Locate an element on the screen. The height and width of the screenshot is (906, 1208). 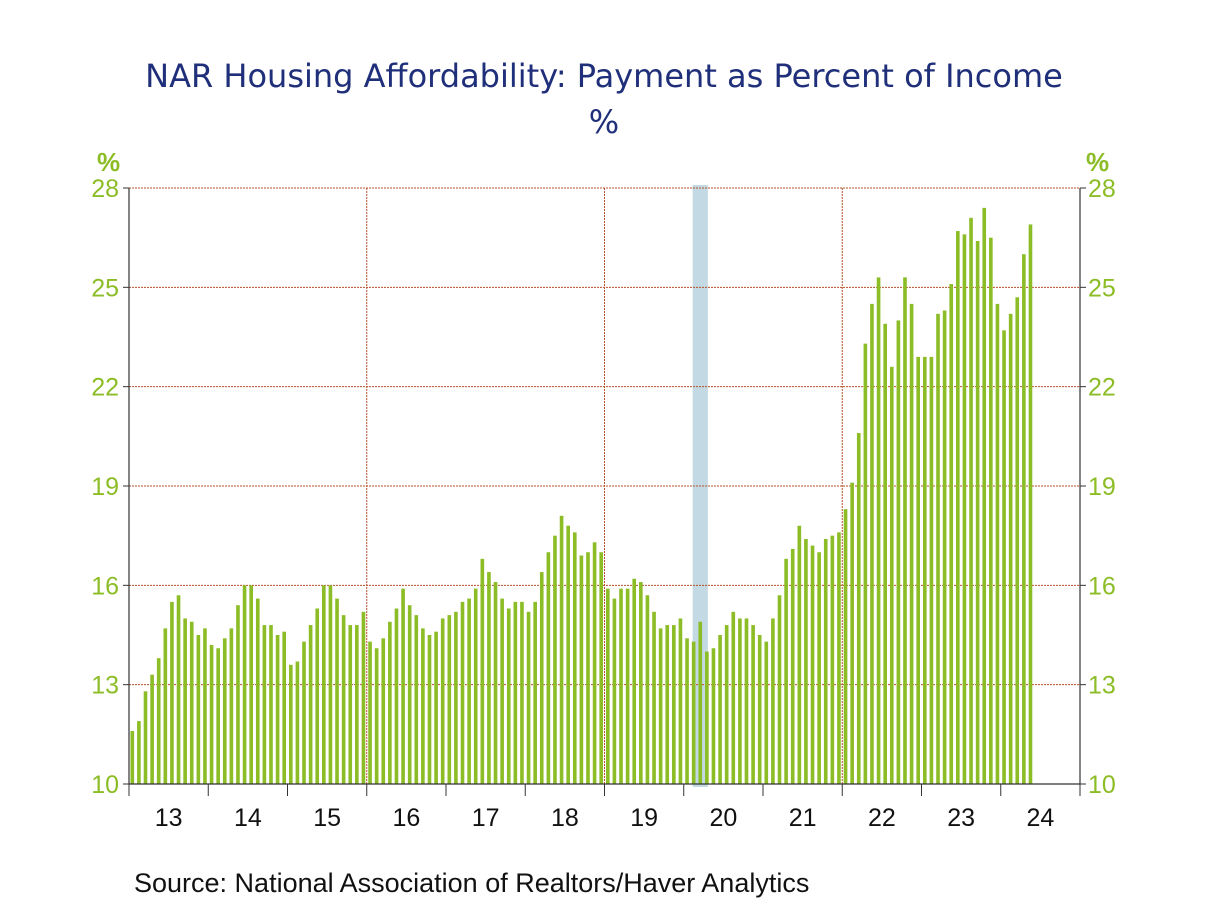
left-y-tick-label: 28 is located at coordinates (105, 189).